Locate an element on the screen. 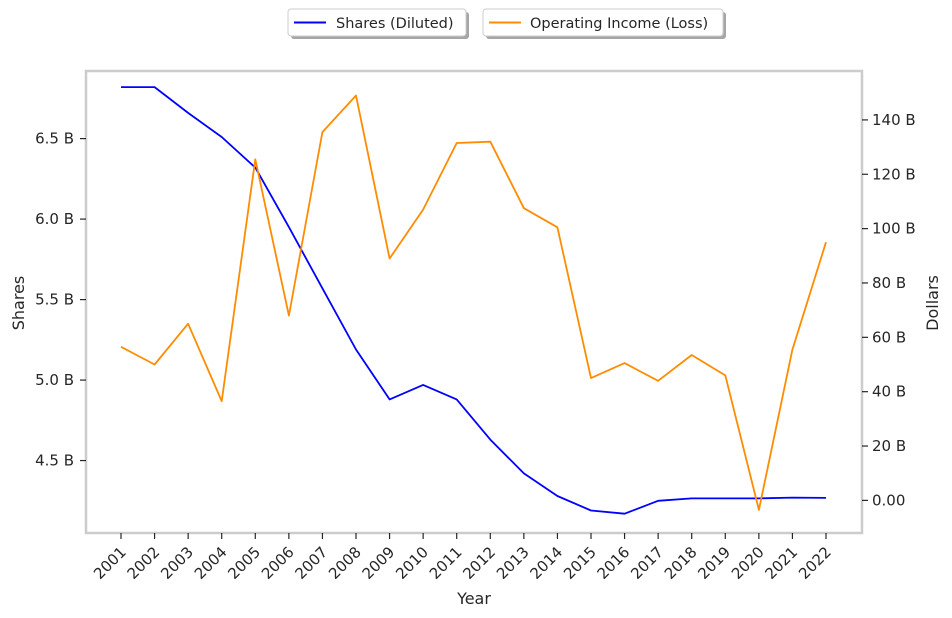 This screenshot has height=618, width=952. x-tick-label: 2014 is located at coordinates (547, 563).